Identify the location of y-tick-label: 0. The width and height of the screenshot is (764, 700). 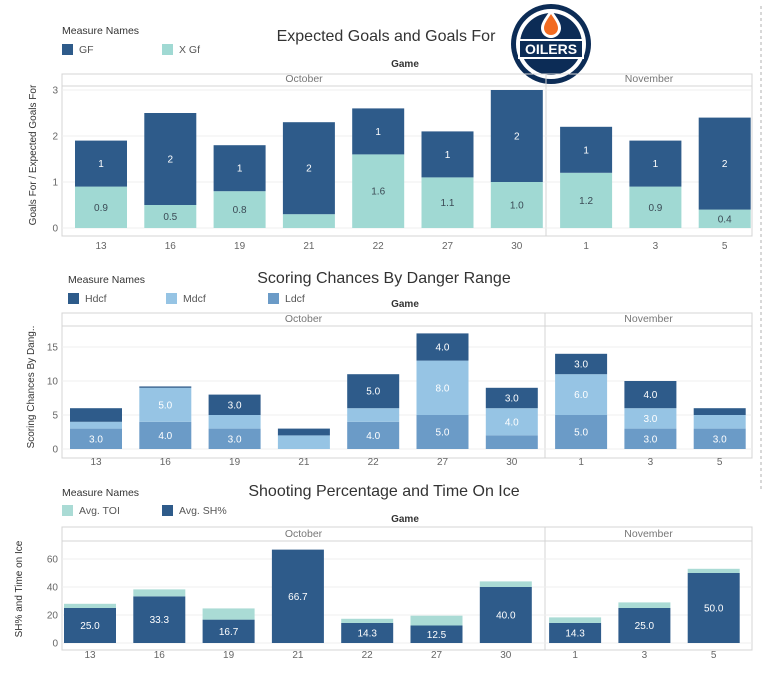
(55, 450).